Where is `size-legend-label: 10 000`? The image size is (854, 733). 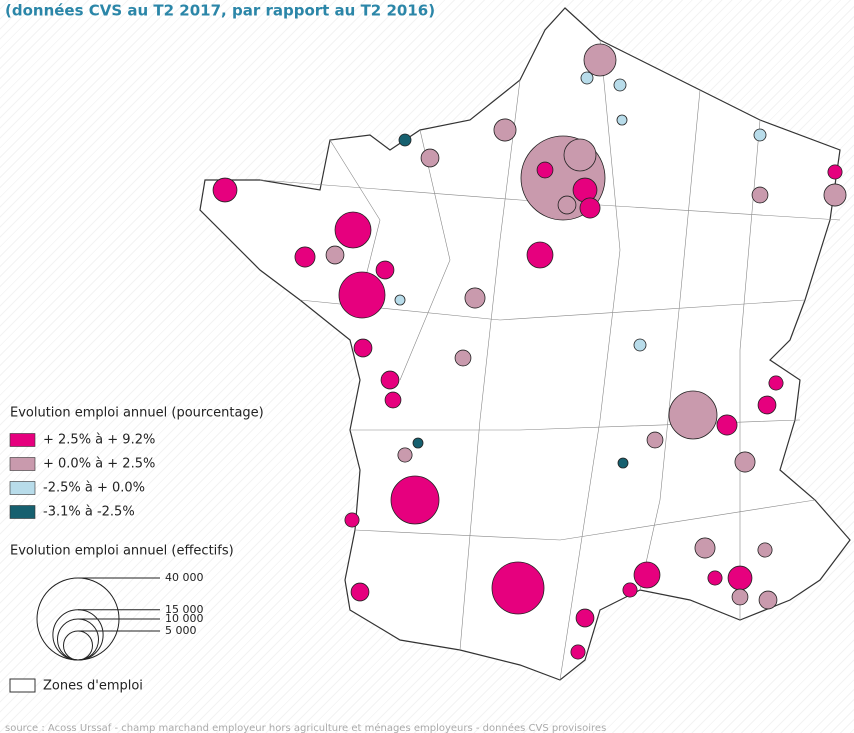
size-legend-label: 10 000 is located at coordinates (184, 618).